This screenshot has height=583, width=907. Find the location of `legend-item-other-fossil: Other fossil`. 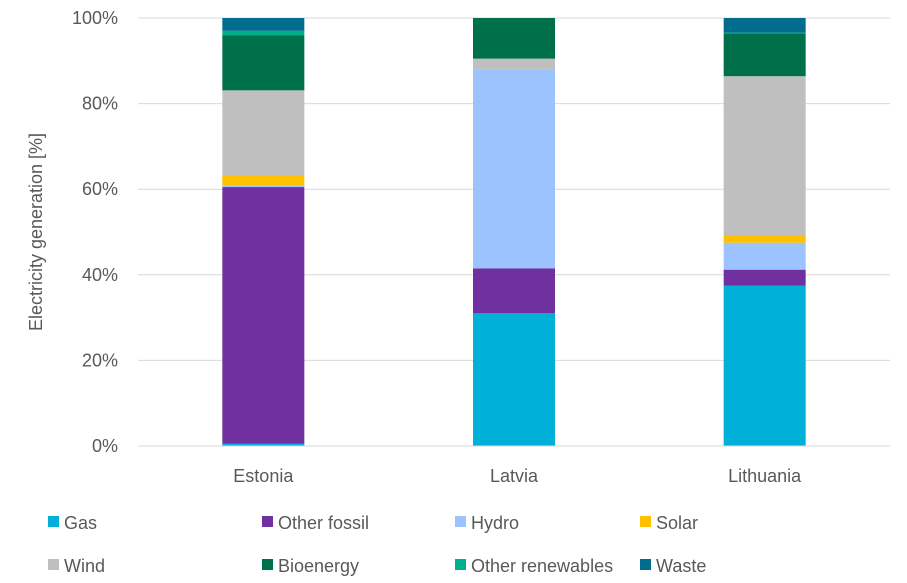

legend-item-other-fossil: Other fossil is located at coordinates (315, 523).